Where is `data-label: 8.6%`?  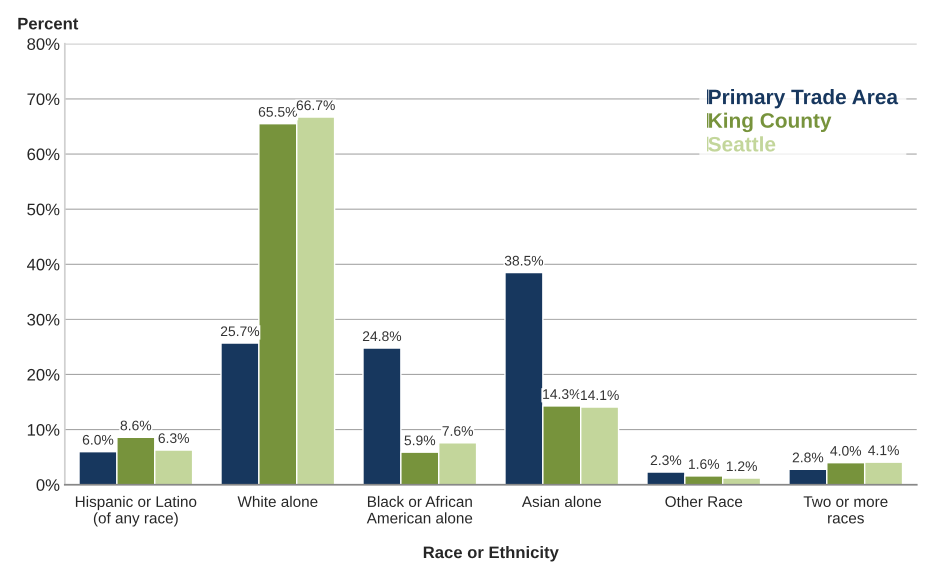
data-label: 8.6% is located at coordinates (136, 425).